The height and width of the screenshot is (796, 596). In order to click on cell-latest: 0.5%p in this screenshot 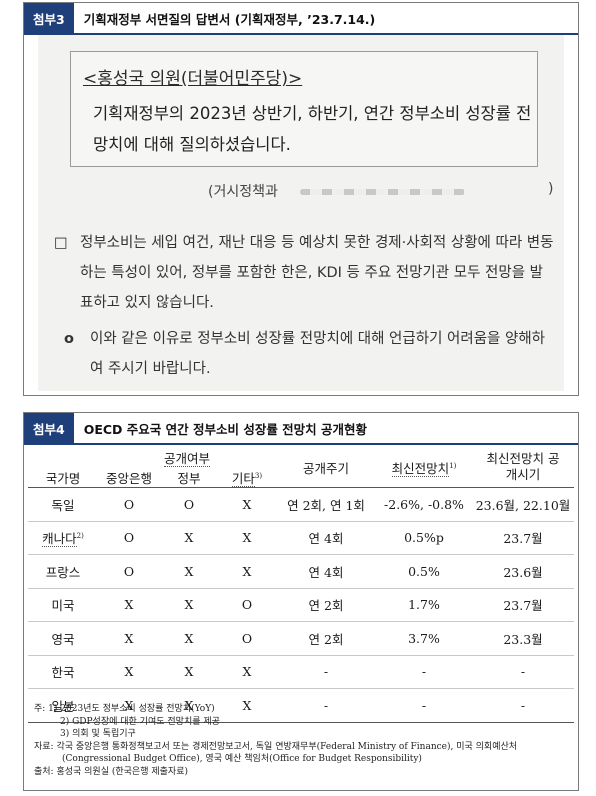, I will do `click(424, 538)`.